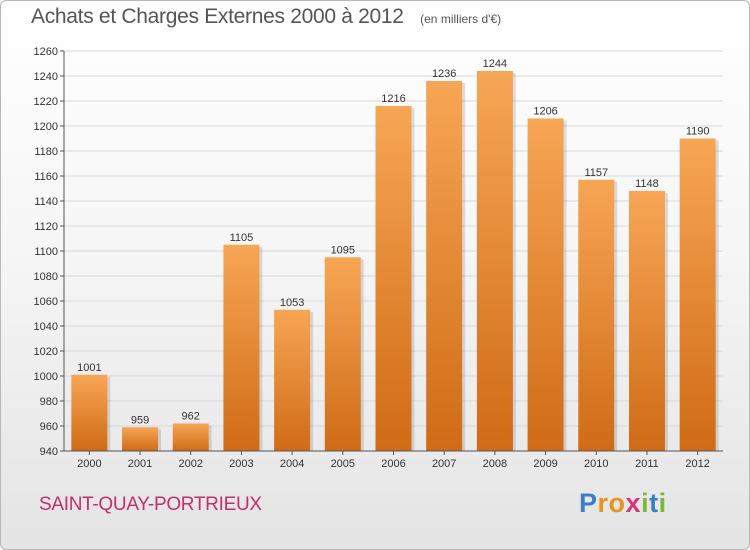 Image resolution: width=750 pixels, height=550 pixels. I want to click on chart-title: Achats et Charges Externes 2000 à 2012, so click(217, 16).